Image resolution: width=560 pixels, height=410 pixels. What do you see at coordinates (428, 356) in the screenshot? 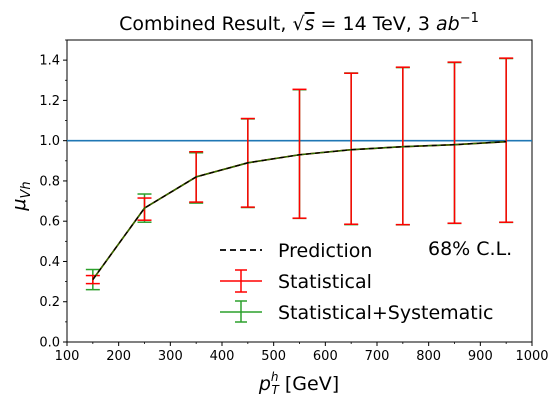
I see `x-tick-label: 800` at bounding box center [428, 356].